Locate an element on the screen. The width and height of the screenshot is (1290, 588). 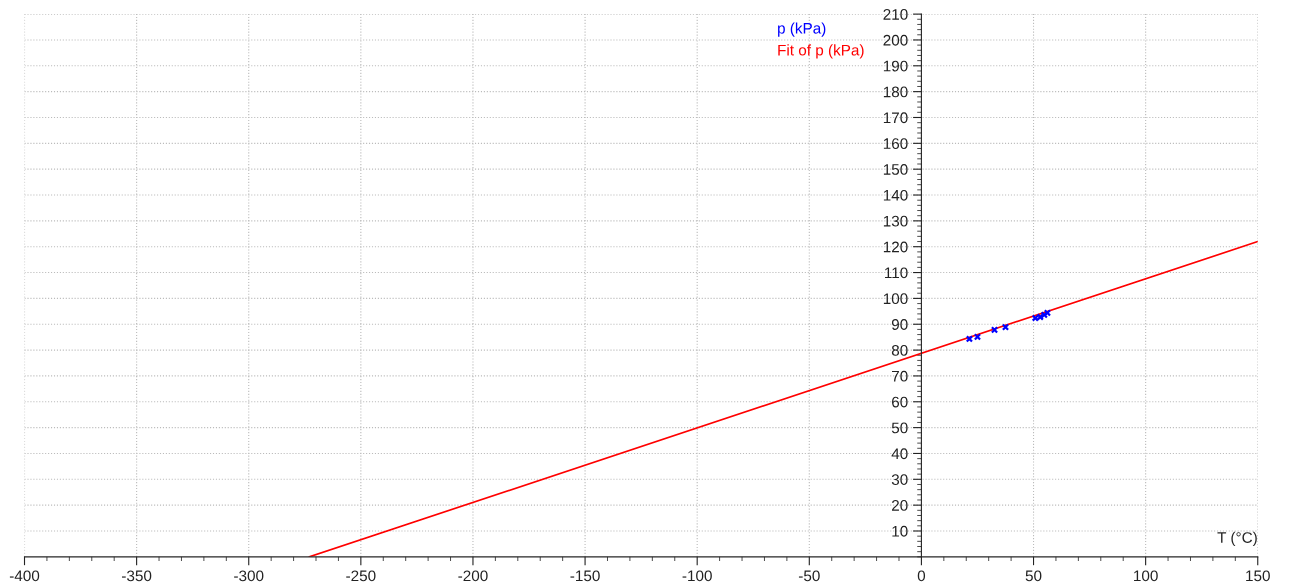
x-tick-label: 50 is located at coordinates (1033, 576).